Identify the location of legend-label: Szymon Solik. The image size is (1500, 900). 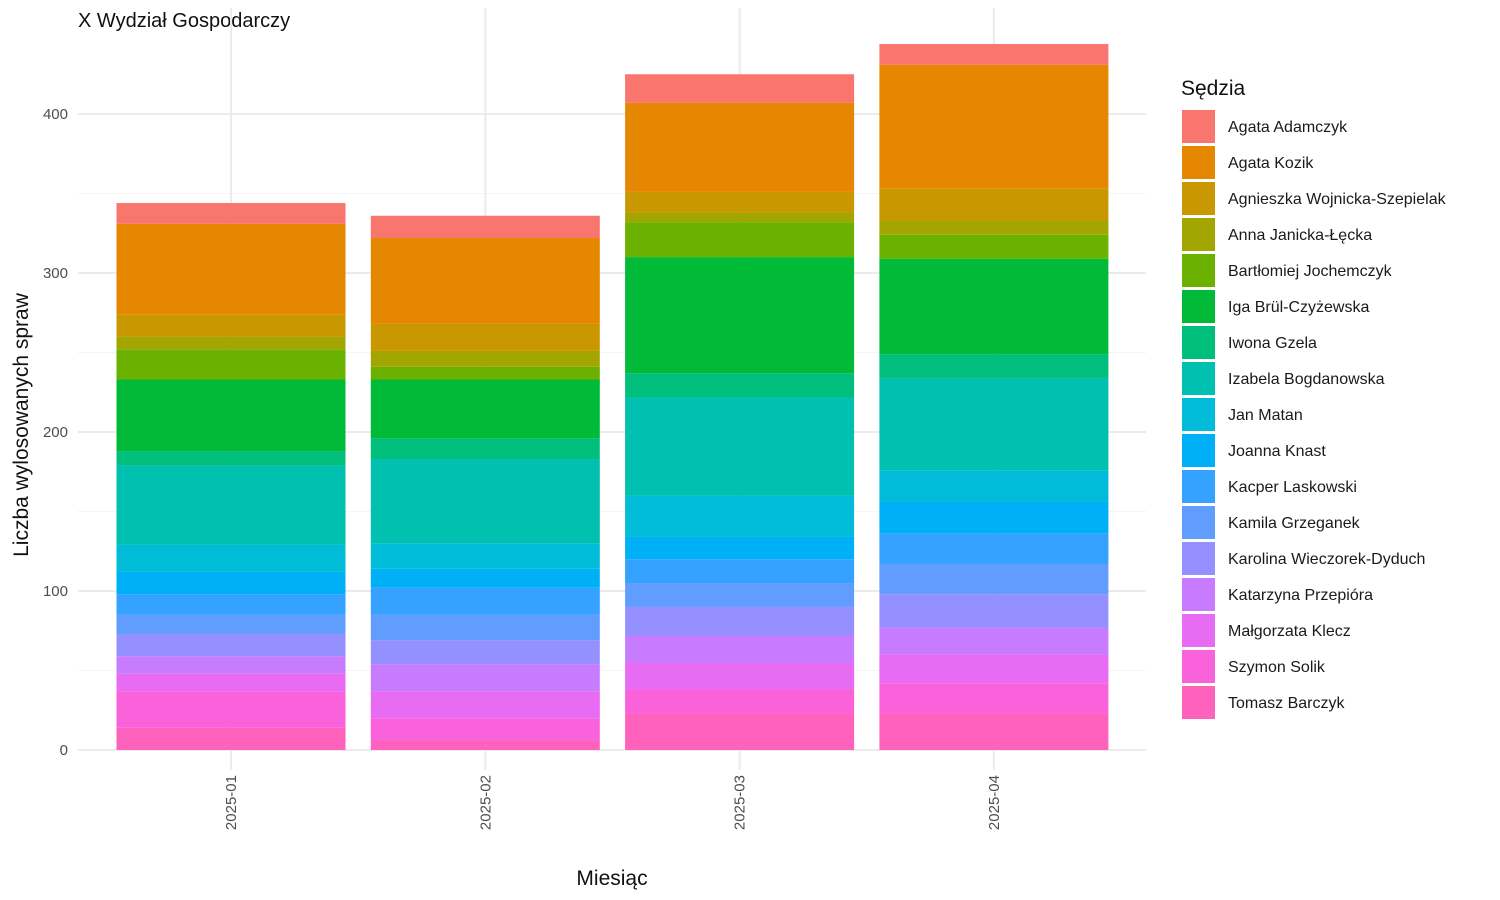
(1277, 667).